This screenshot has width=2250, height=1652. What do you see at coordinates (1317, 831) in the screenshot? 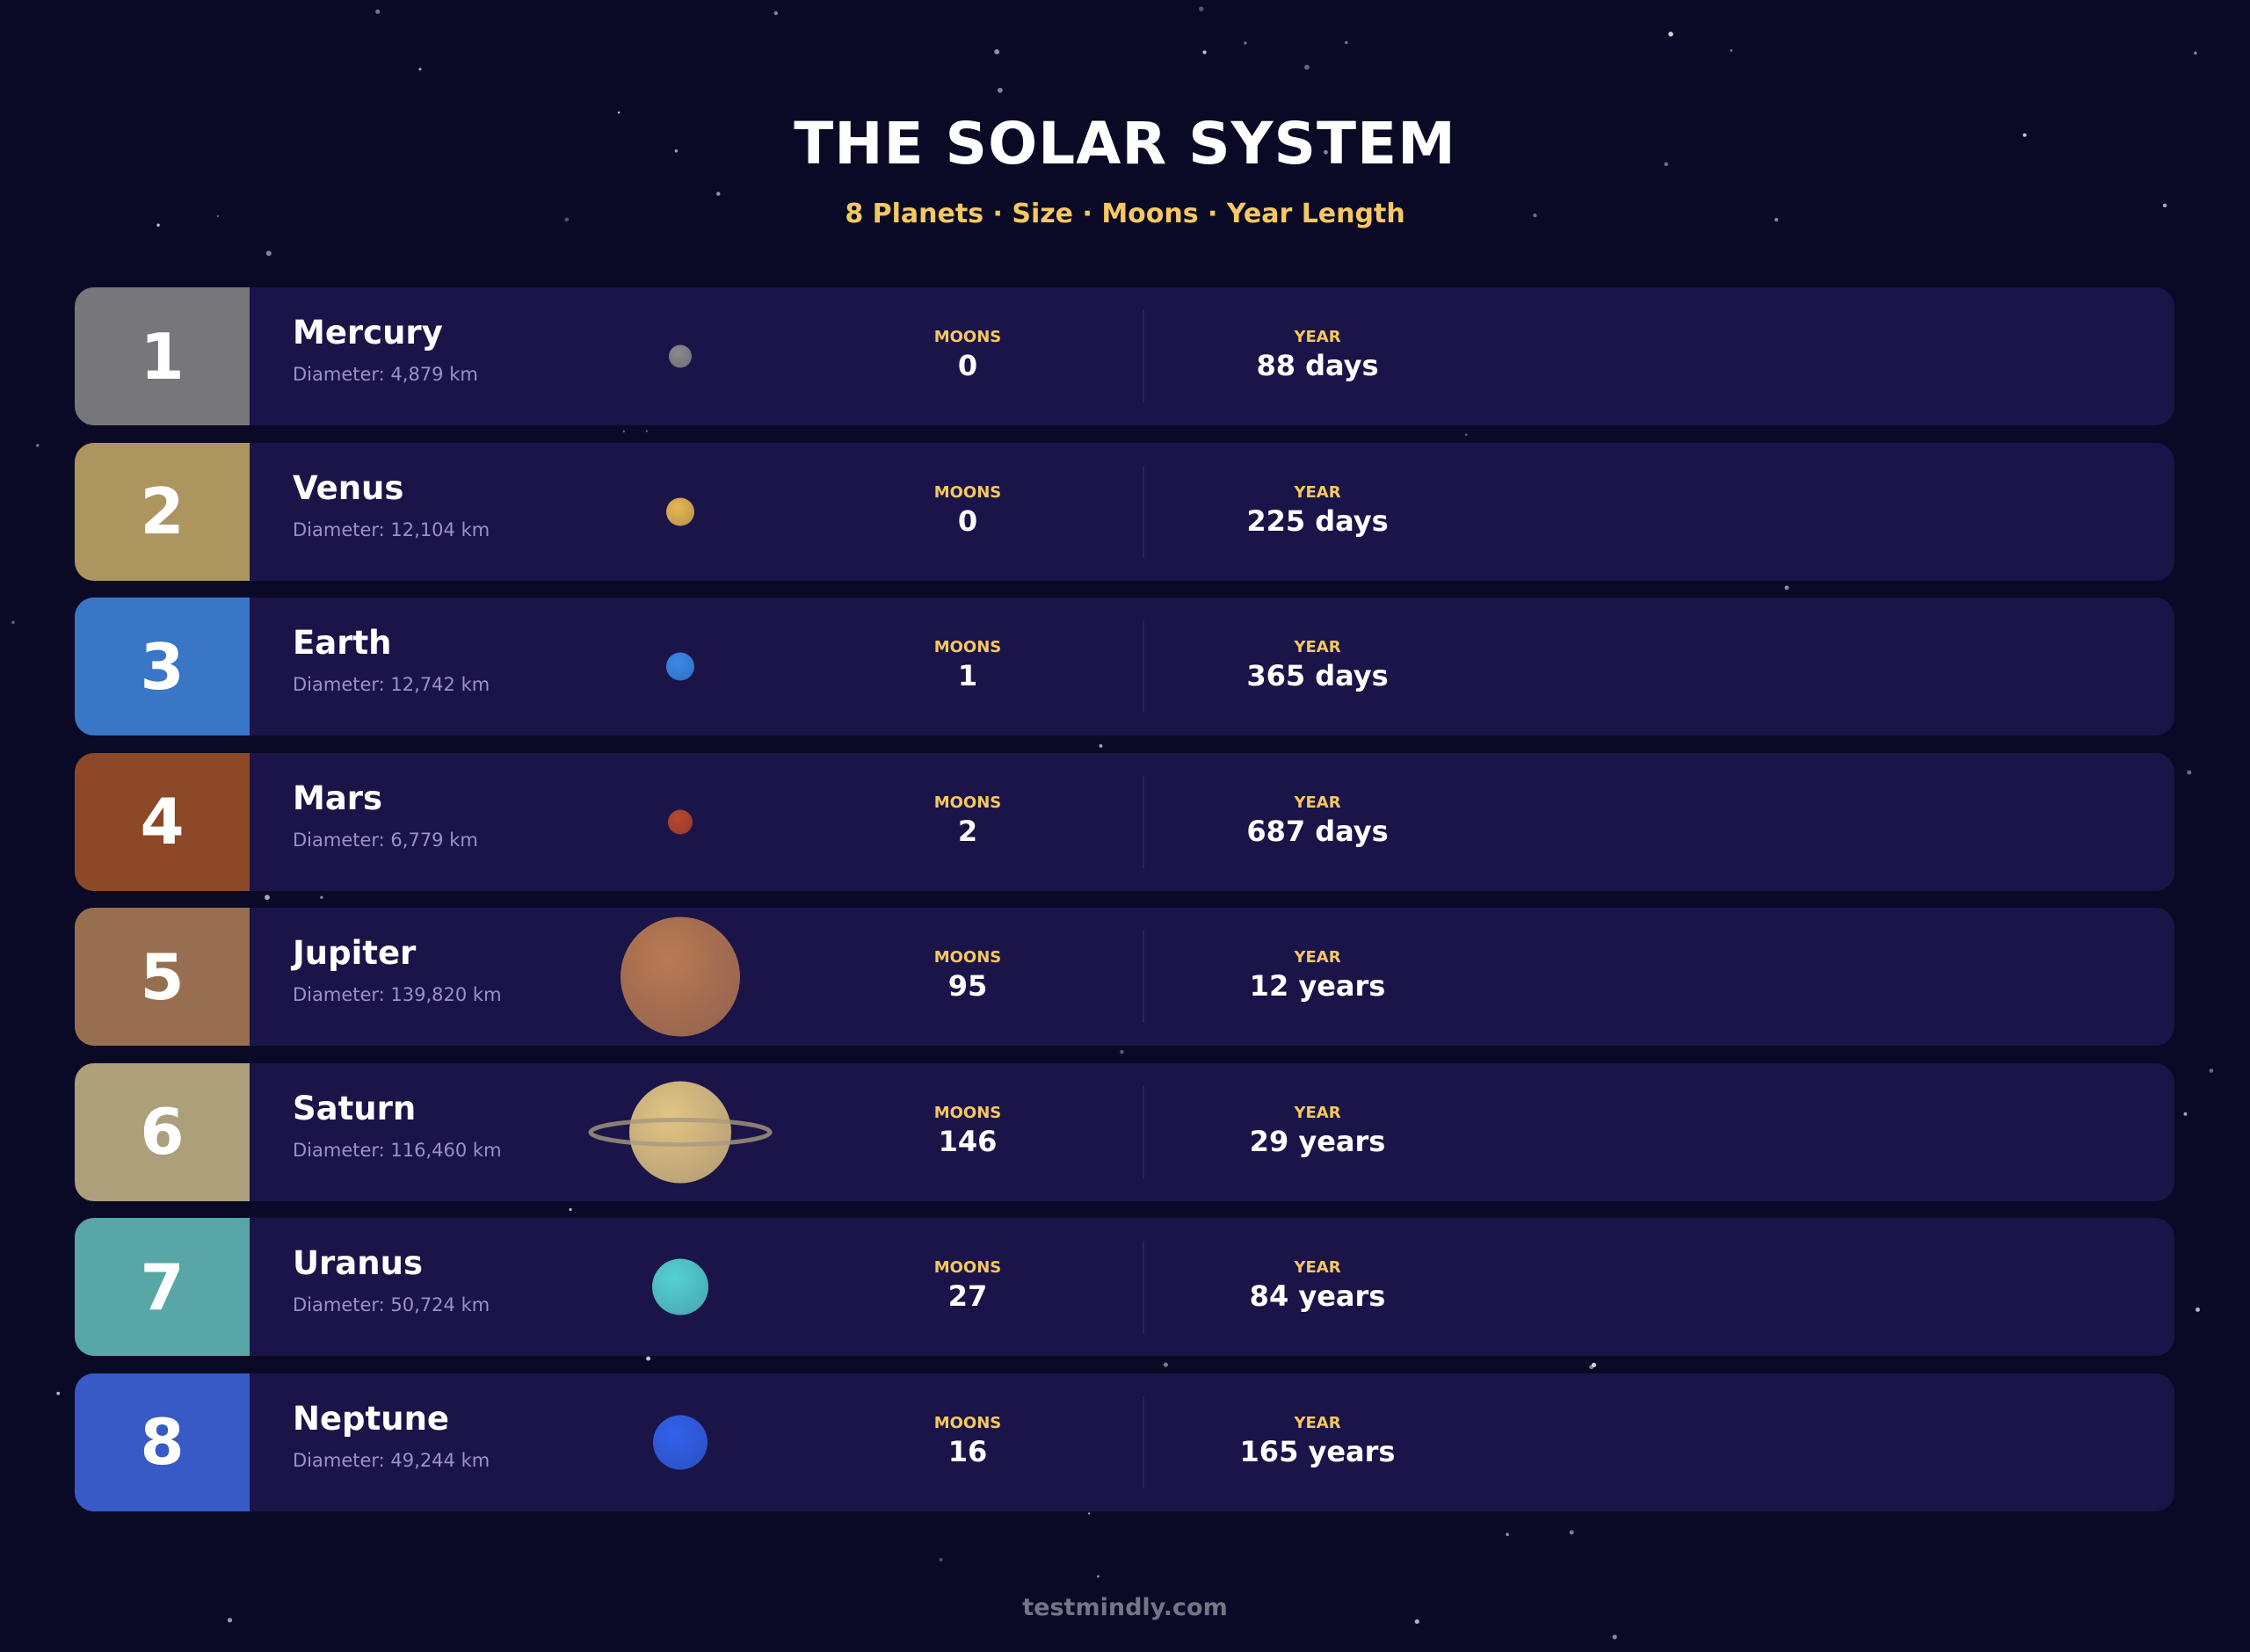
I see `year-value: 687 days` at bounding box center [1317, 831].